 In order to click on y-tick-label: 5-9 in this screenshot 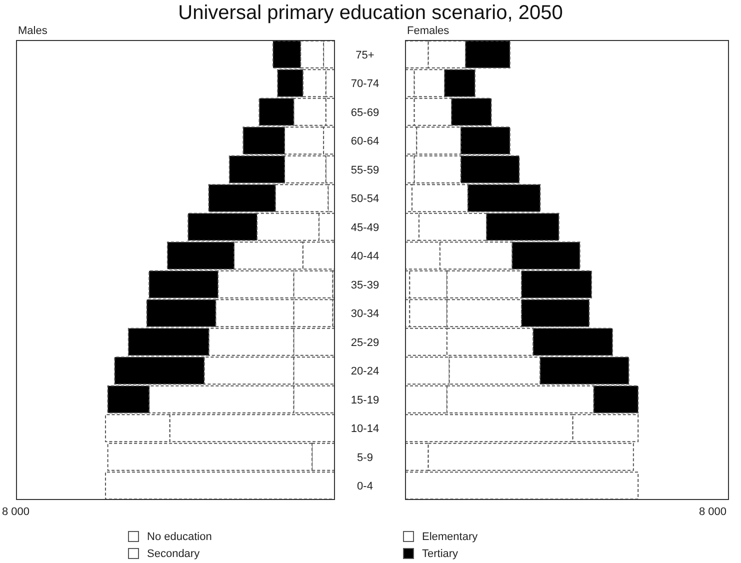, I will do `click(365, 458)`.